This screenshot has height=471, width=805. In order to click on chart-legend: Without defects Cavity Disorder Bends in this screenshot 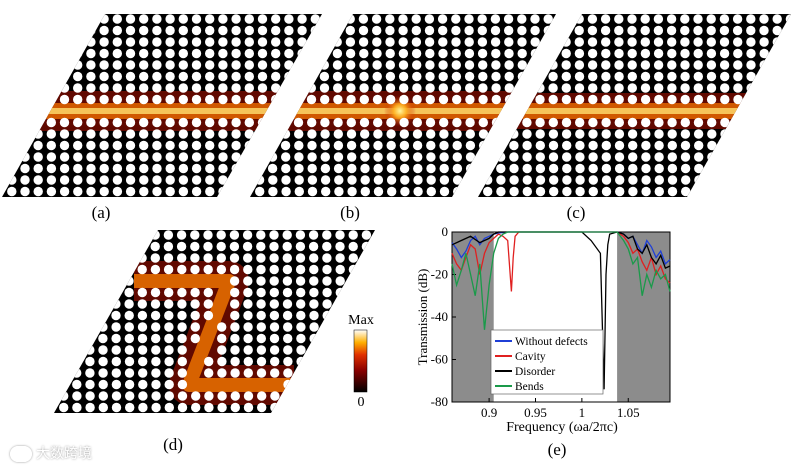, I will do `click(547, 362)`.